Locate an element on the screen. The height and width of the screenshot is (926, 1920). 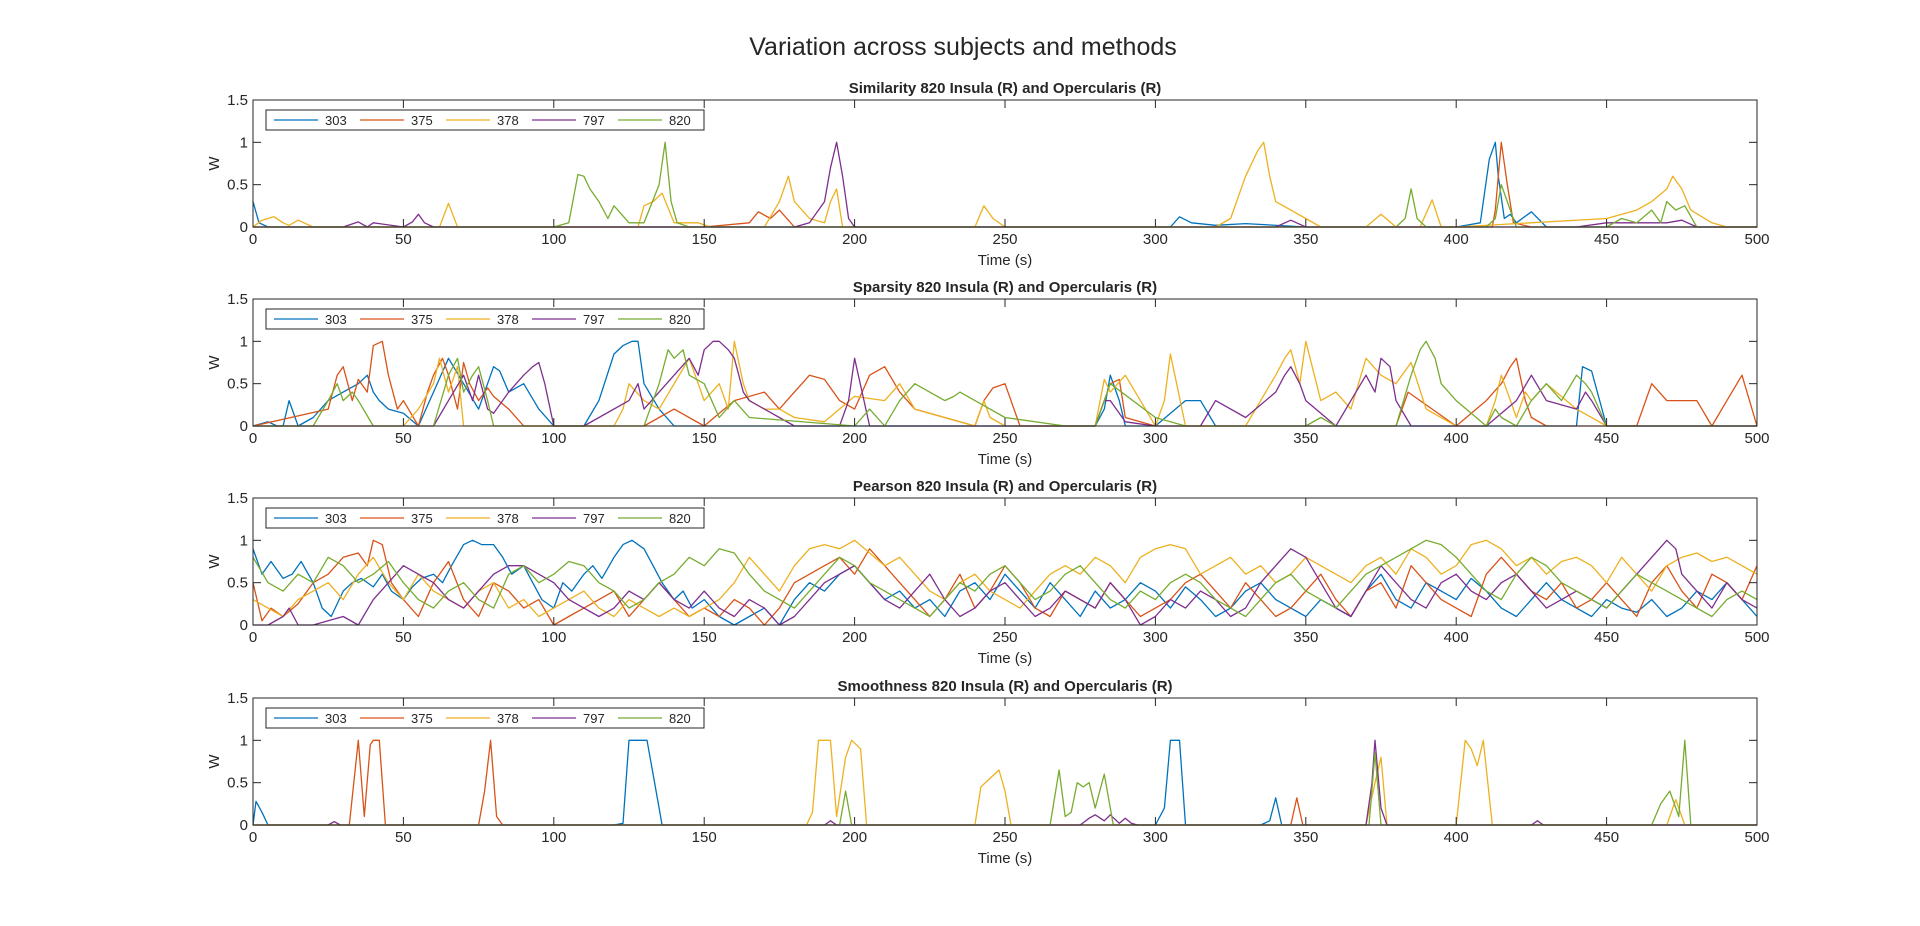
series-lines is located at coordinates (1005, 582).